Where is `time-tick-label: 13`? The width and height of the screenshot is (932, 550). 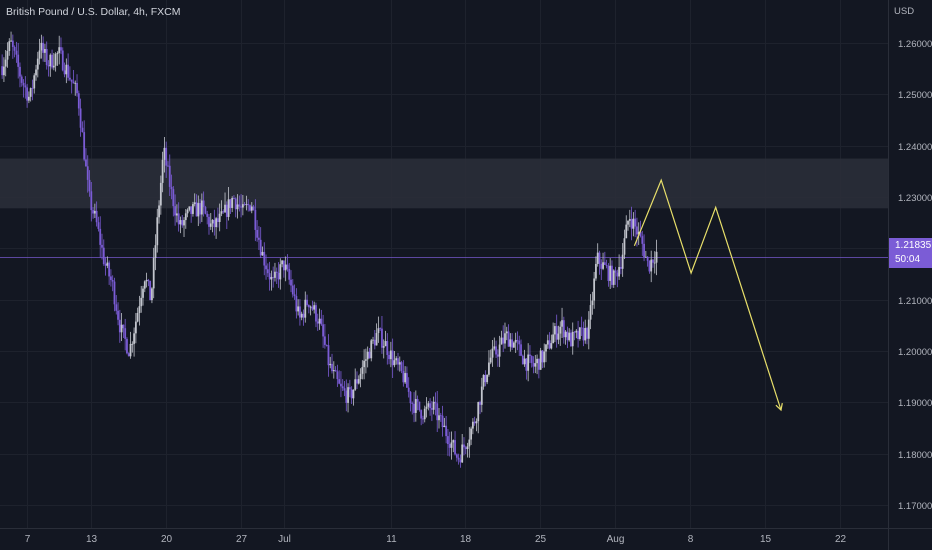
time-tick-label: 13 is located at coordinates (92, 539).